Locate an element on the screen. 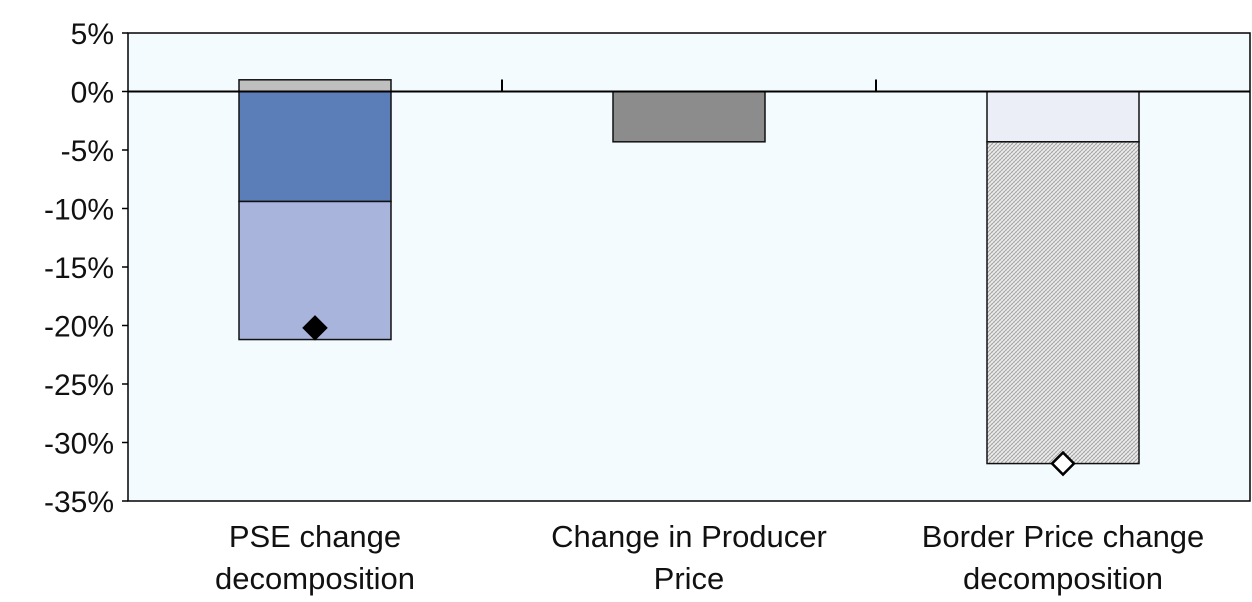 Image resolution: width=1252 pixels, height=602 pixels. category-label: Price is located at coordinates (689, 578).